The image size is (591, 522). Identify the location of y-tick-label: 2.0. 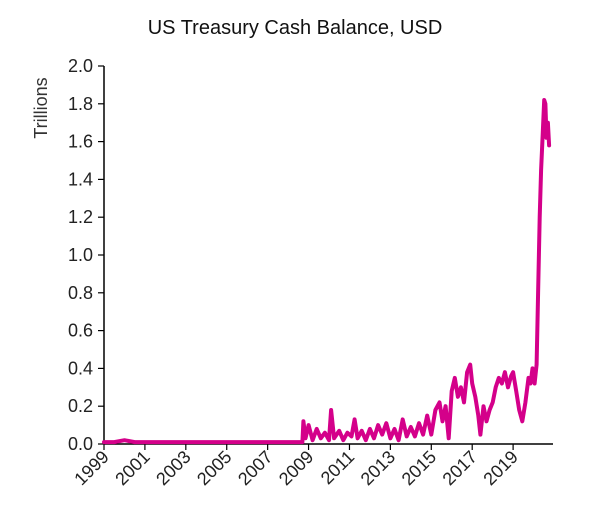
(80, 66).